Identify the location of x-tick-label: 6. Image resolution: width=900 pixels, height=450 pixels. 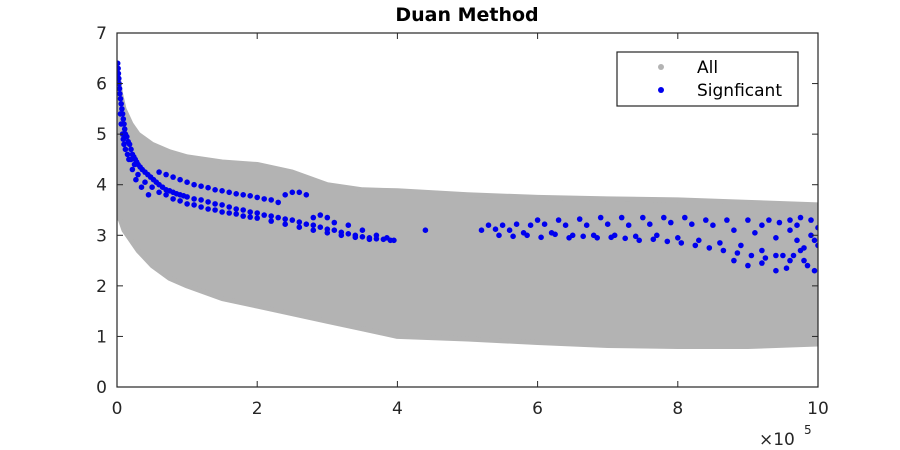
(537, 409).